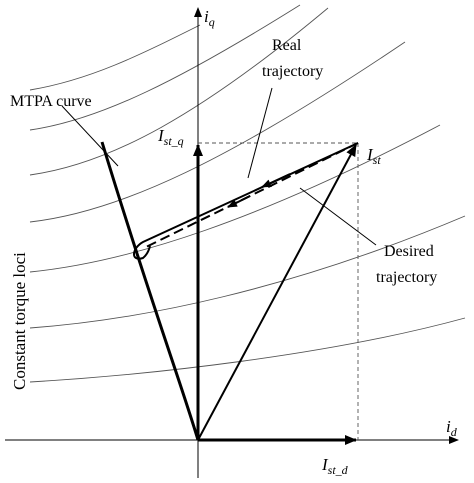 The height and width of the screenshot is (483, 474). I want to click on constant-torque-loci-label: Constant torque loci, so click(19, 321).